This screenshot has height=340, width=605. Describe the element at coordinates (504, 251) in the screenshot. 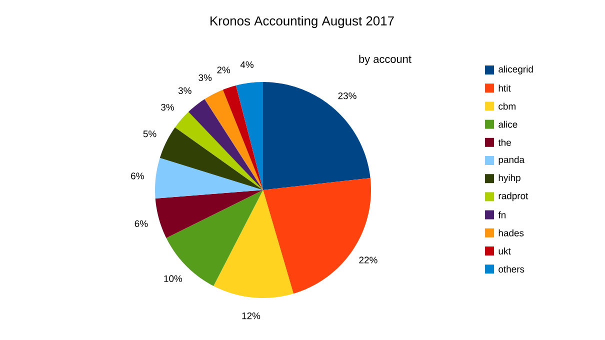

I see `legend-label: ukt` at that location.